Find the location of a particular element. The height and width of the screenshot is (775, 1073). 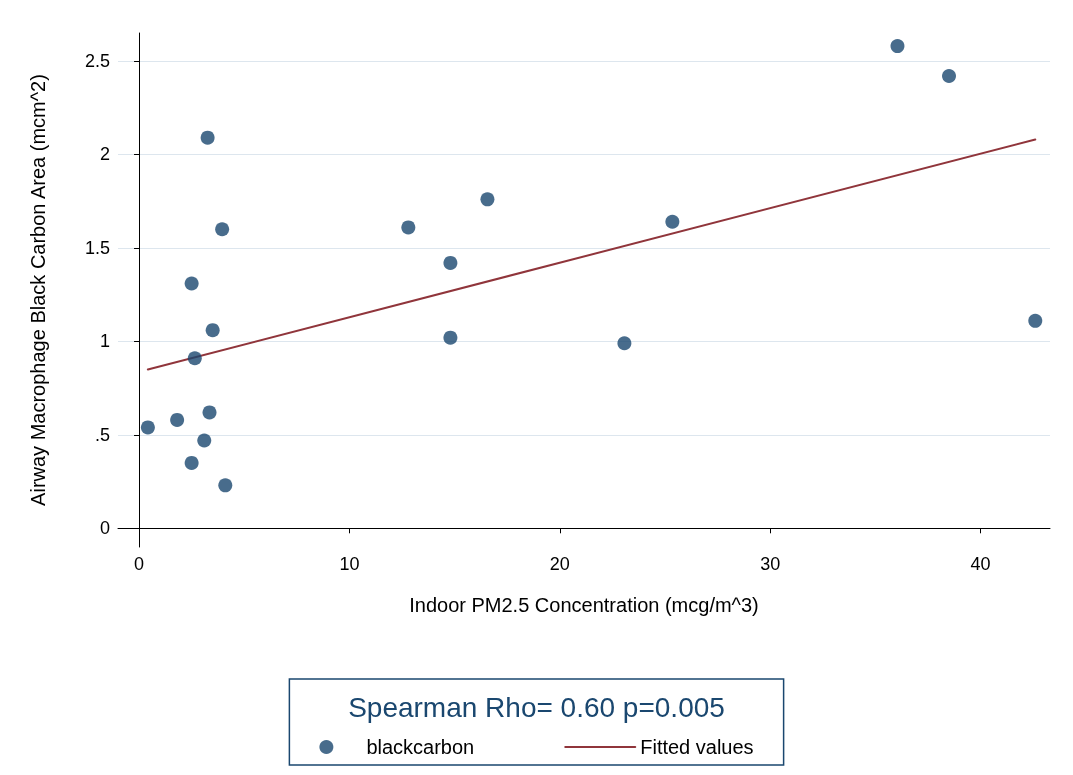

x-tick-label: 40 is located at coordinates (980, 564).